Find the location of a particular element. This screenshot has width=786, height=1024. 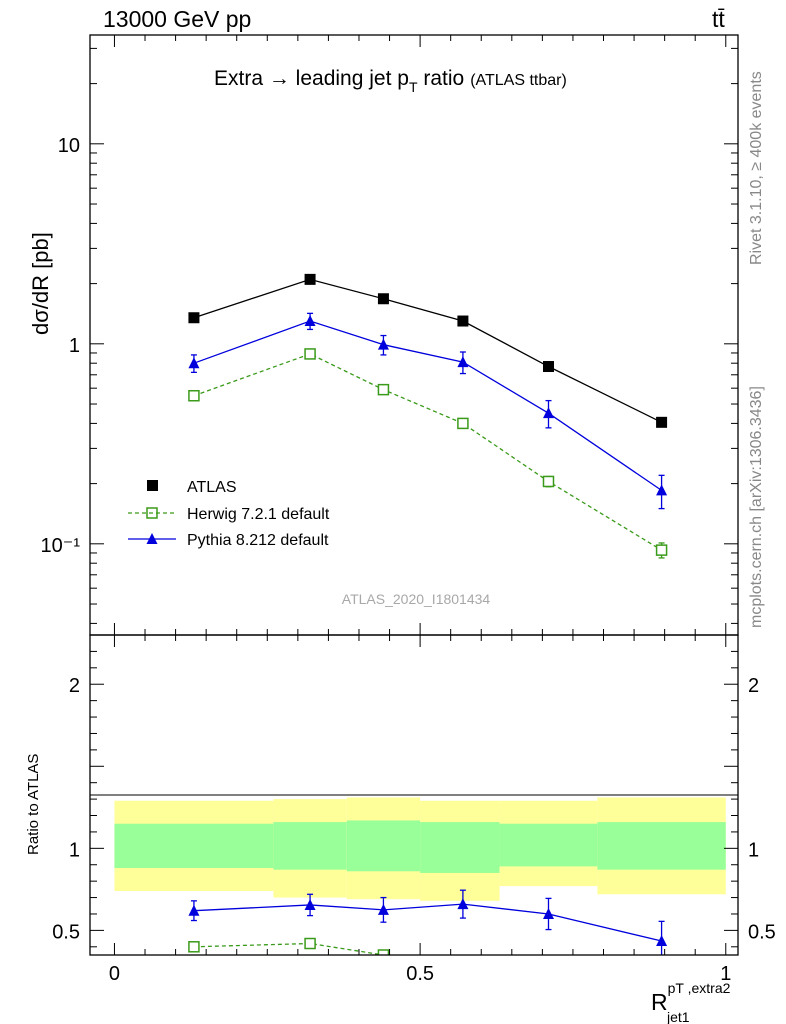

y-tick-label: 10 is located at coordinates (69, 146).